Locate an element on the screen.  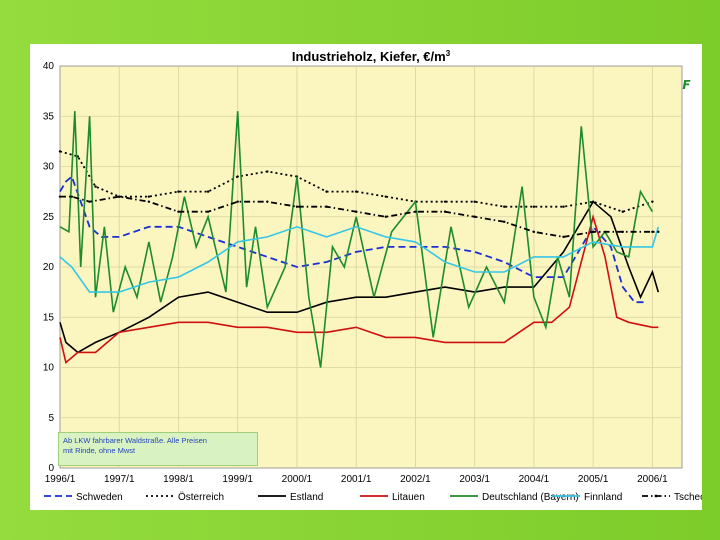
x-tick-label: 2004/1 is located at coordinates (534, 479).